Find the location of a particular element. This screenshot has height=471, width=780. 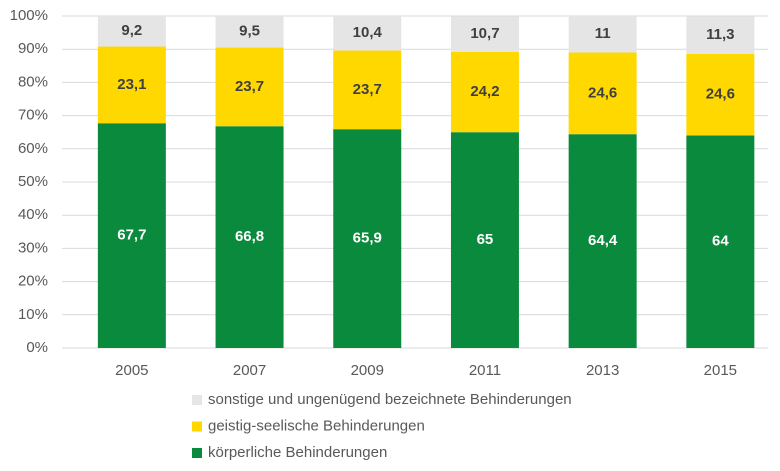

x-tick-label: 2007 is located at coordinates (249, 370).